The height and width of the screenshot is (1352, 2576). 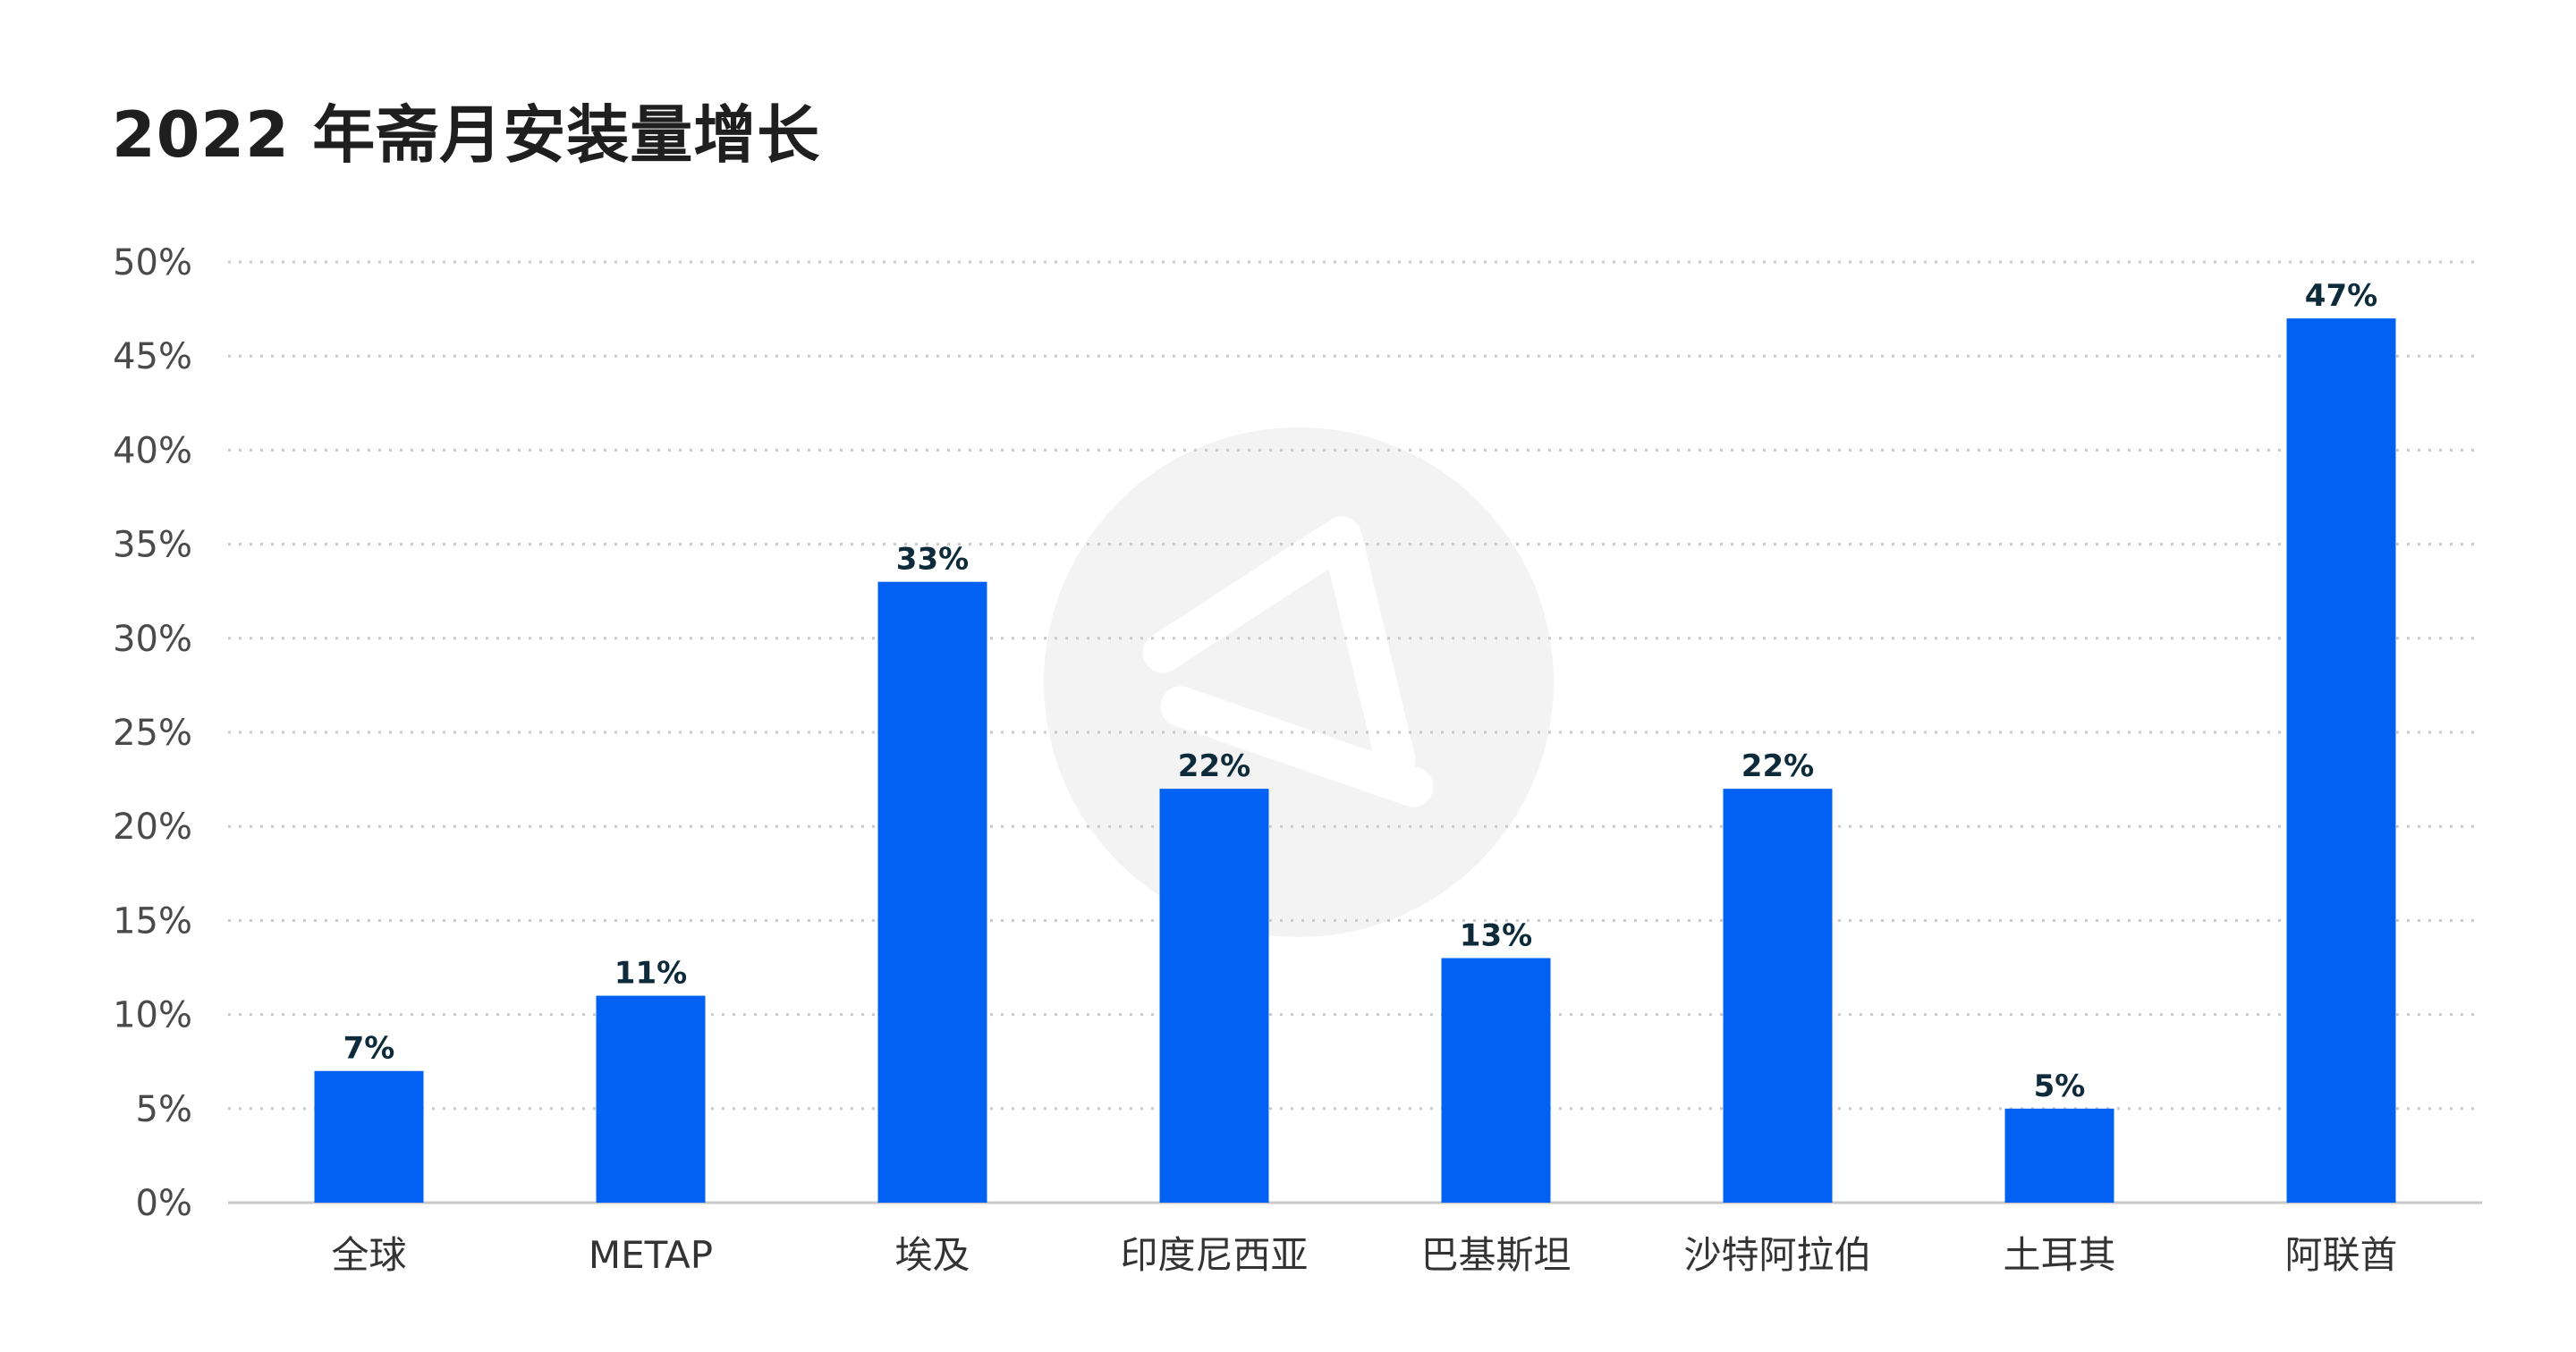 I want to click on data-label: 11%, so click(x=650, y=974).